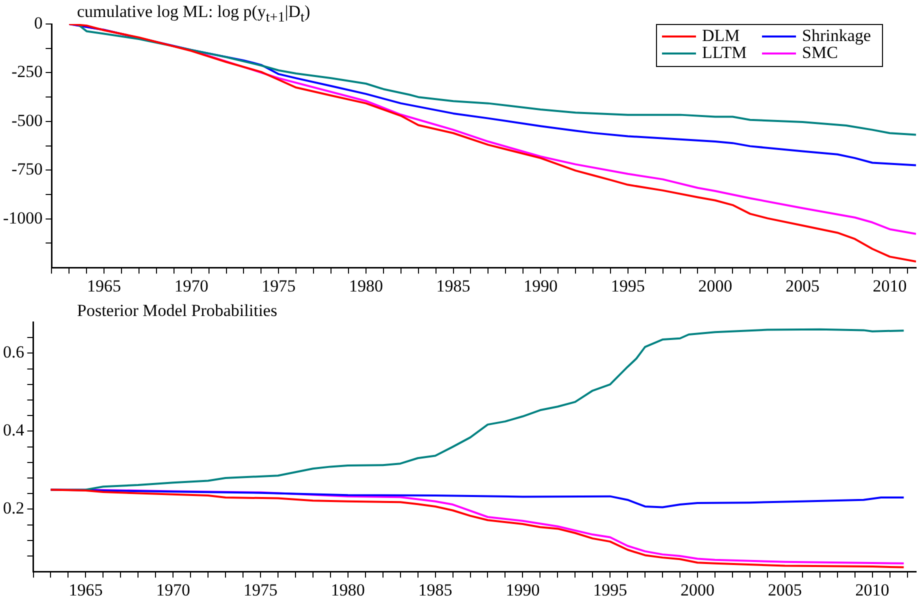 The image size is (917, 604). I want to click on y-tick-label: 0.4, so click(14, 430).